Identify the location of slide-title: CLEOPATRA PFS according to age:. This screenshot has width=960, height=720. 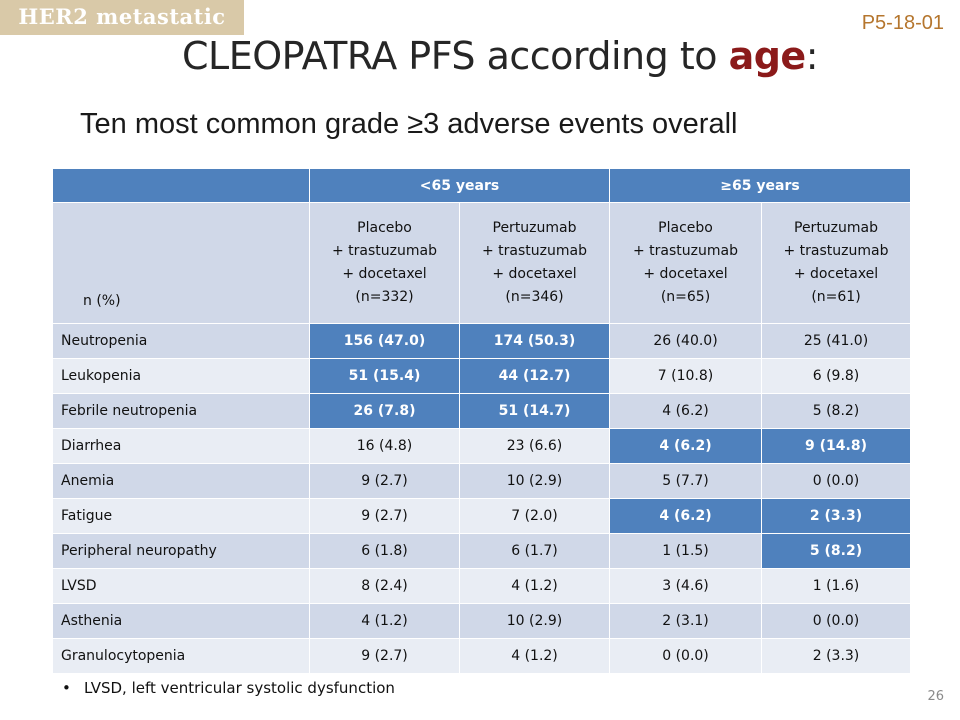
(480, 56).